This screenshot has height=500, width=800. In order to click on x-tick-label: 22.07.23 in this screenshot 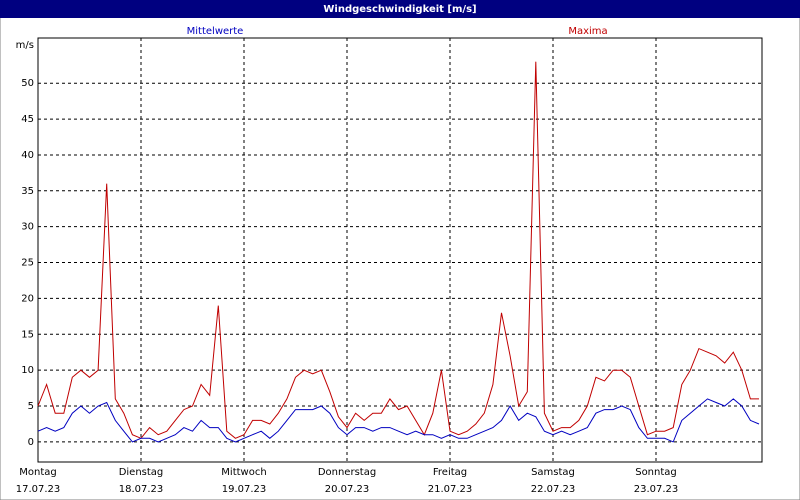, I will do `click(553, 489)`.